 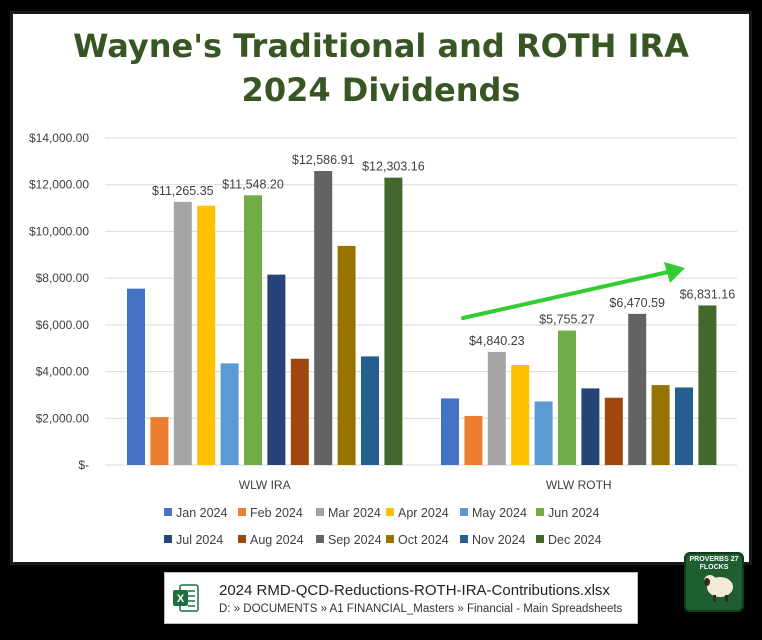 What do you see at coordinates (354, 513) in the screenshot?
I see `legend-label: Mar 2024` at bounding box center [354, 513].